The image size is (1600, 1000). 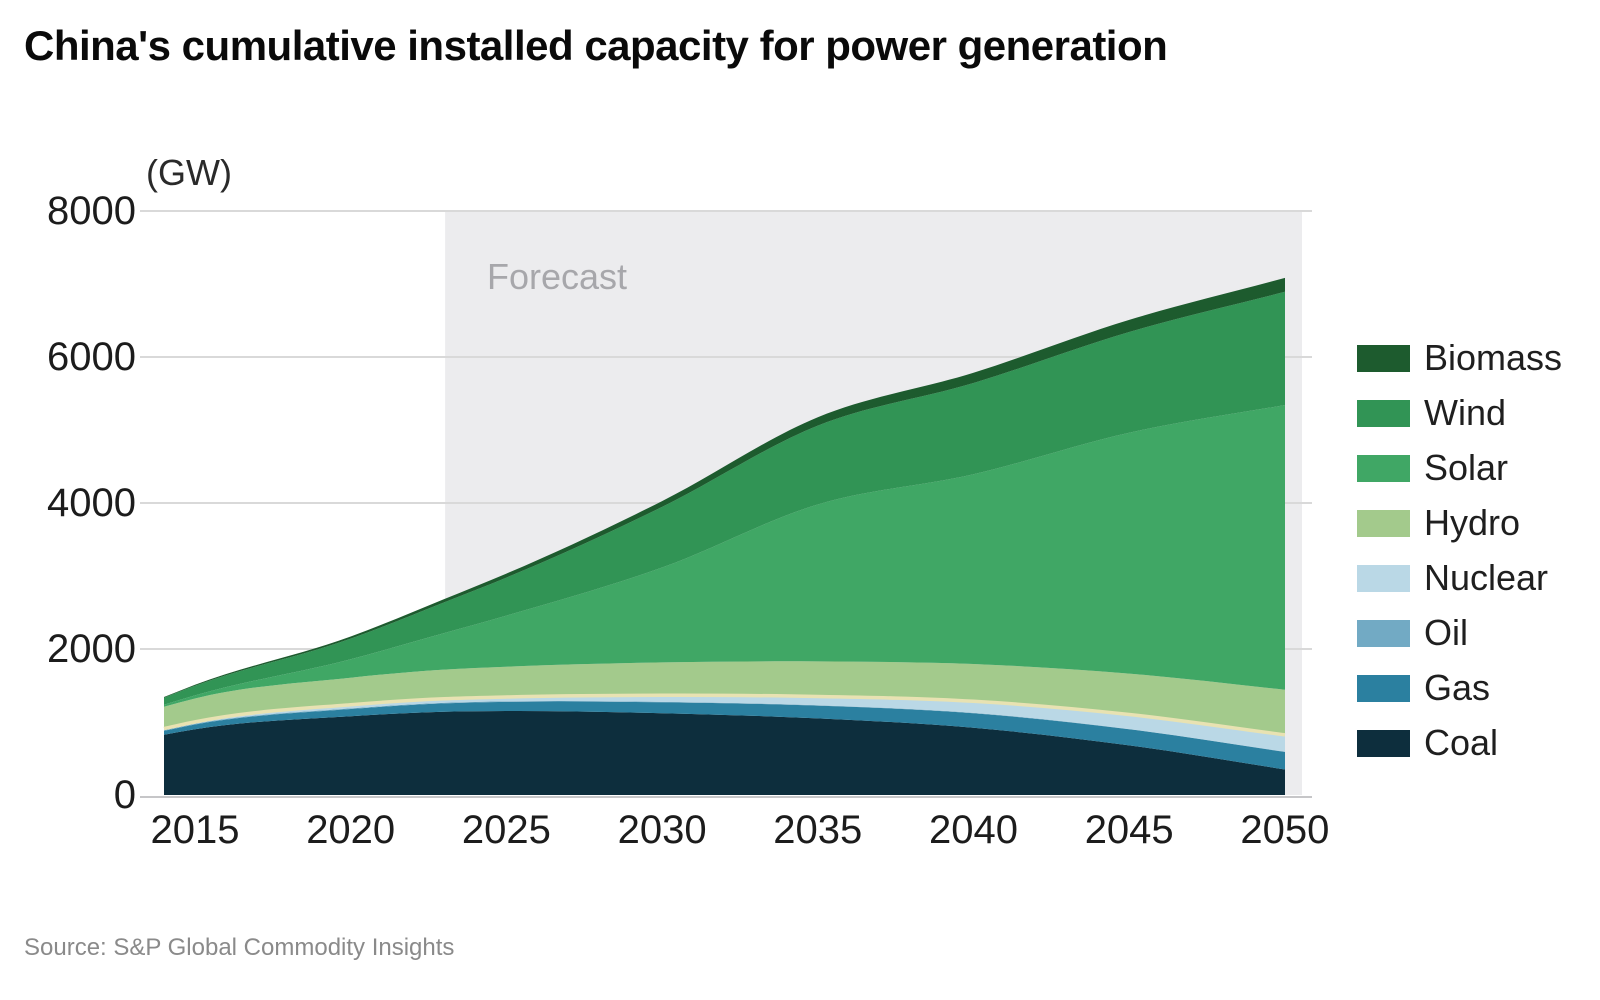 I want to click on x-tick-2045: 2045, so click(x=1129, y=830).